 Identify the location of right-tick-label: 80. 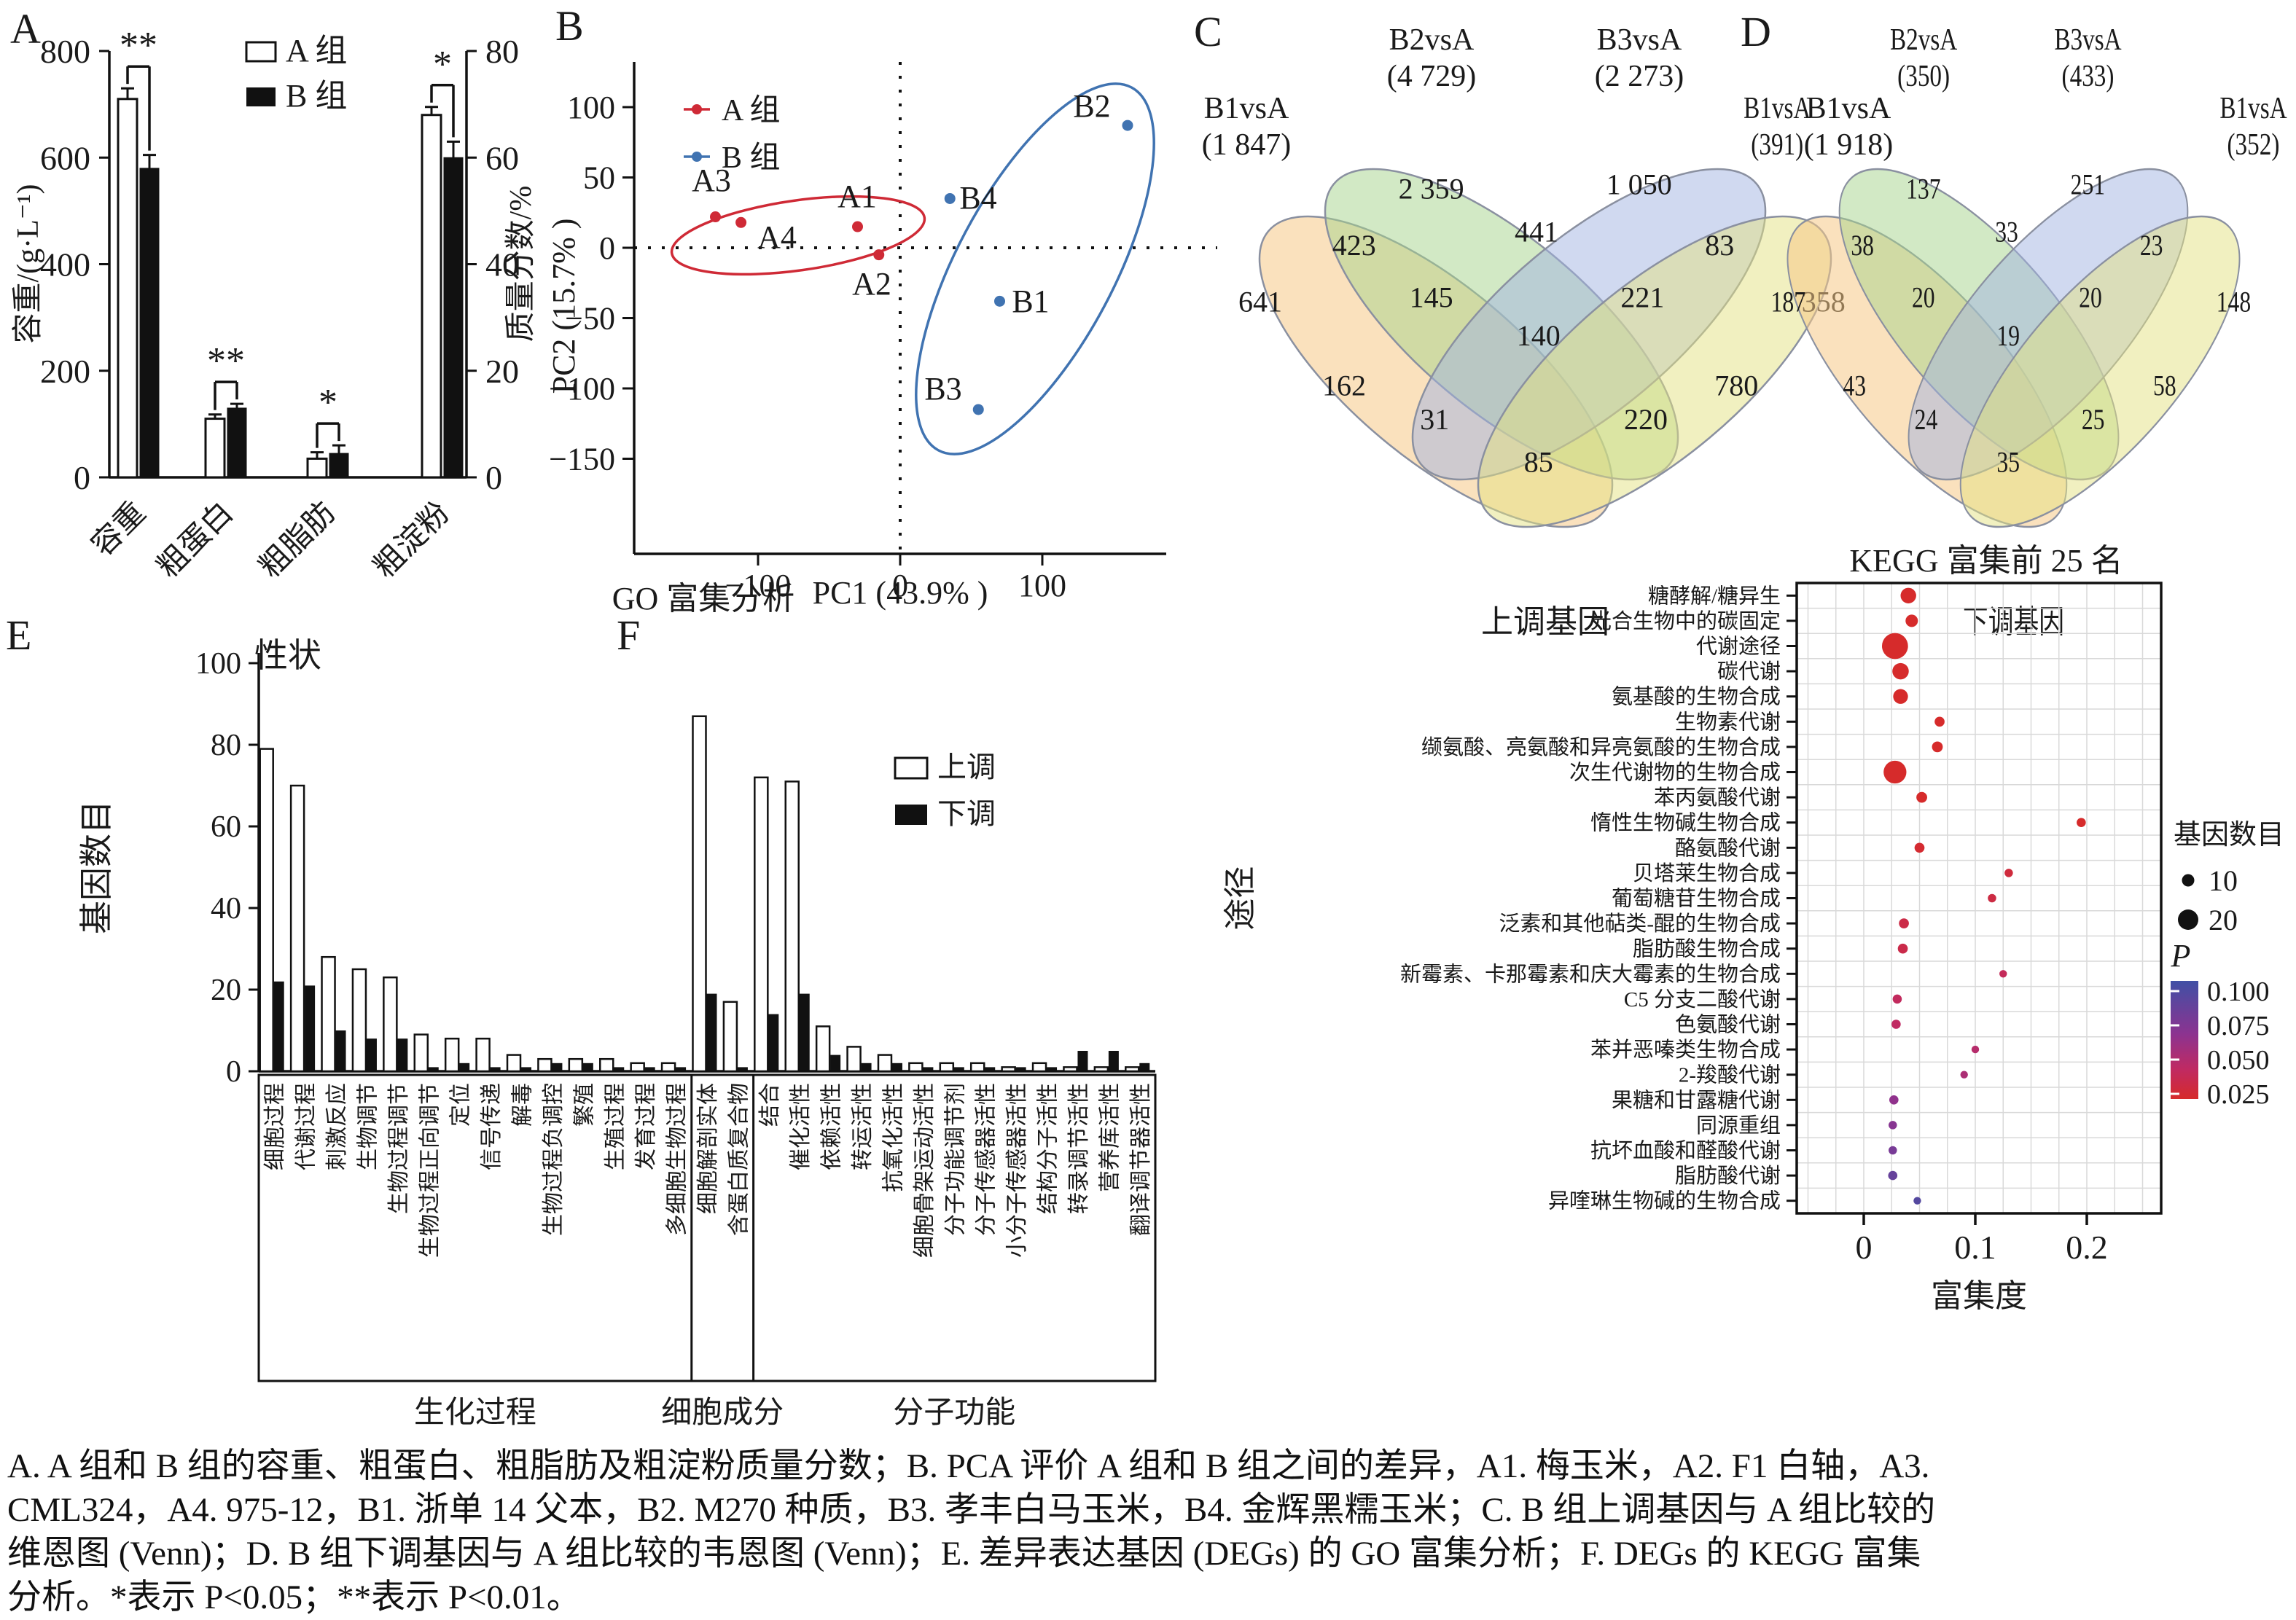
(502, 52).